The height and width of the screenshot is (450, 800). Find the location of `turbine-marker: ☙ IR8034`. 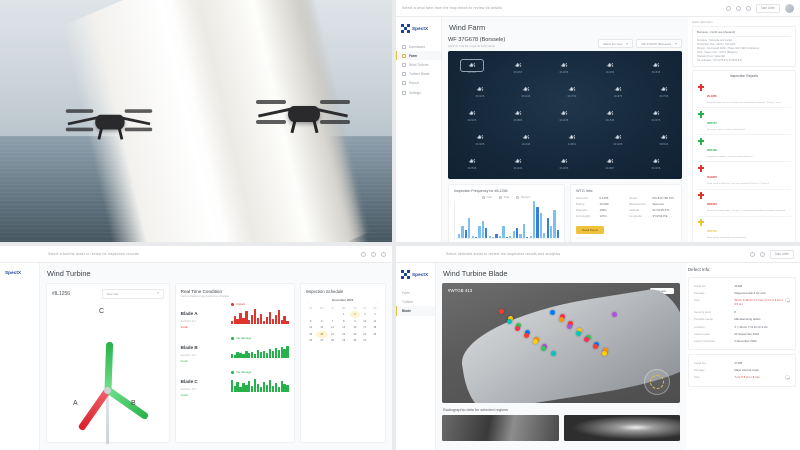

turbine-marker: ☙ IR8034 is located at coordinates (664, 139).